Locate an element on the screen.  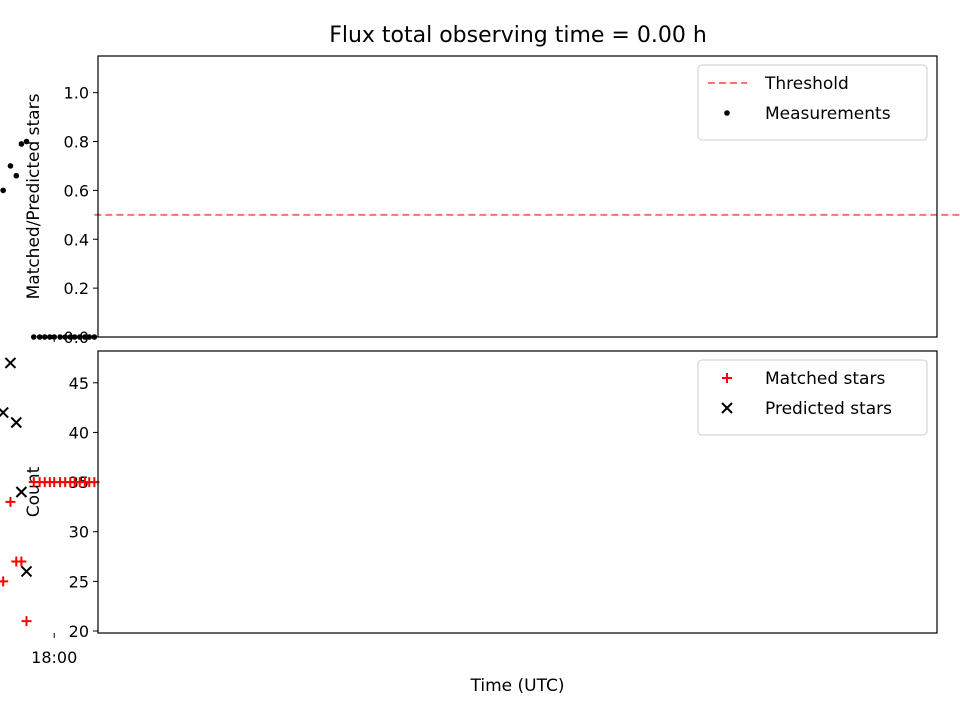
legend-measurement-swatch is located at coordinates (727, 113).